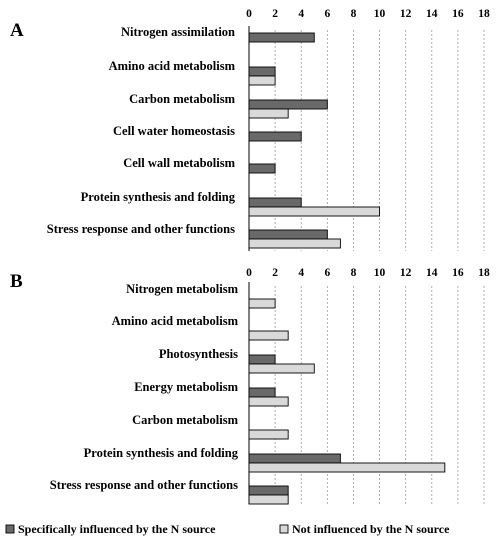  Describe the element at coordinates (484, 273) in the screenshot. I see `panel-b-tick-label: 18` at that location.